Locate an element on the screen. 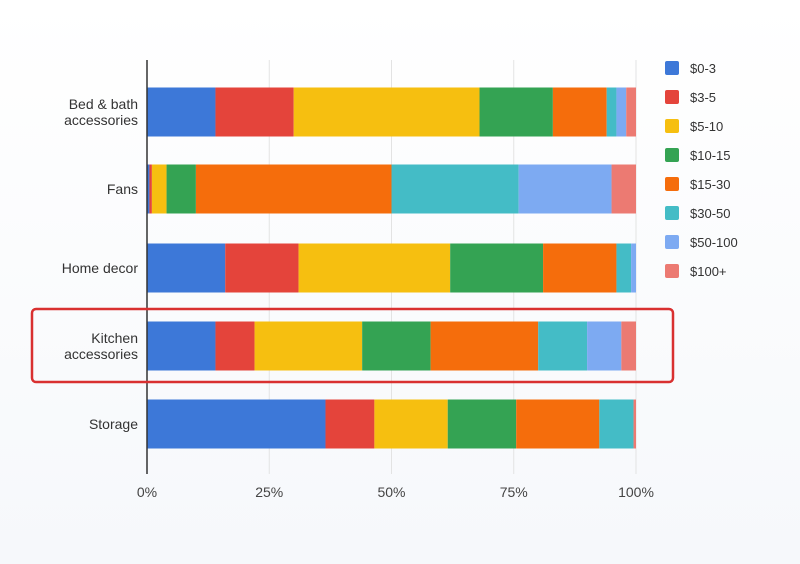  highlight-box is located at coordinates (352, 345).